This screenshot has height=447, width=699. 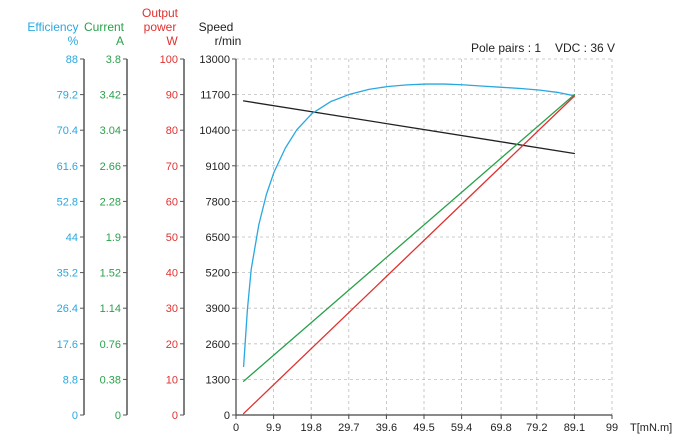 I want to click on x-tick-label: 69.8, so click(x=500, y=428).